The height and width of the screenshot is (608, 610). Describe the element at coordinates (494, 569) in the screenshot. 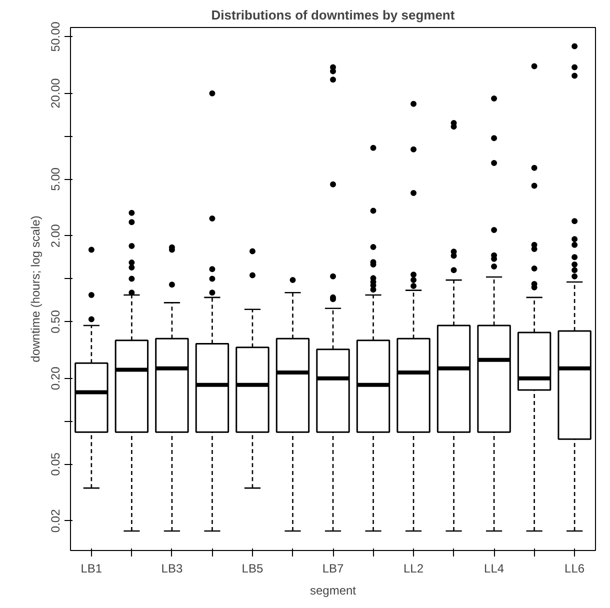

I see `x-tick-label: LL4` at that location.